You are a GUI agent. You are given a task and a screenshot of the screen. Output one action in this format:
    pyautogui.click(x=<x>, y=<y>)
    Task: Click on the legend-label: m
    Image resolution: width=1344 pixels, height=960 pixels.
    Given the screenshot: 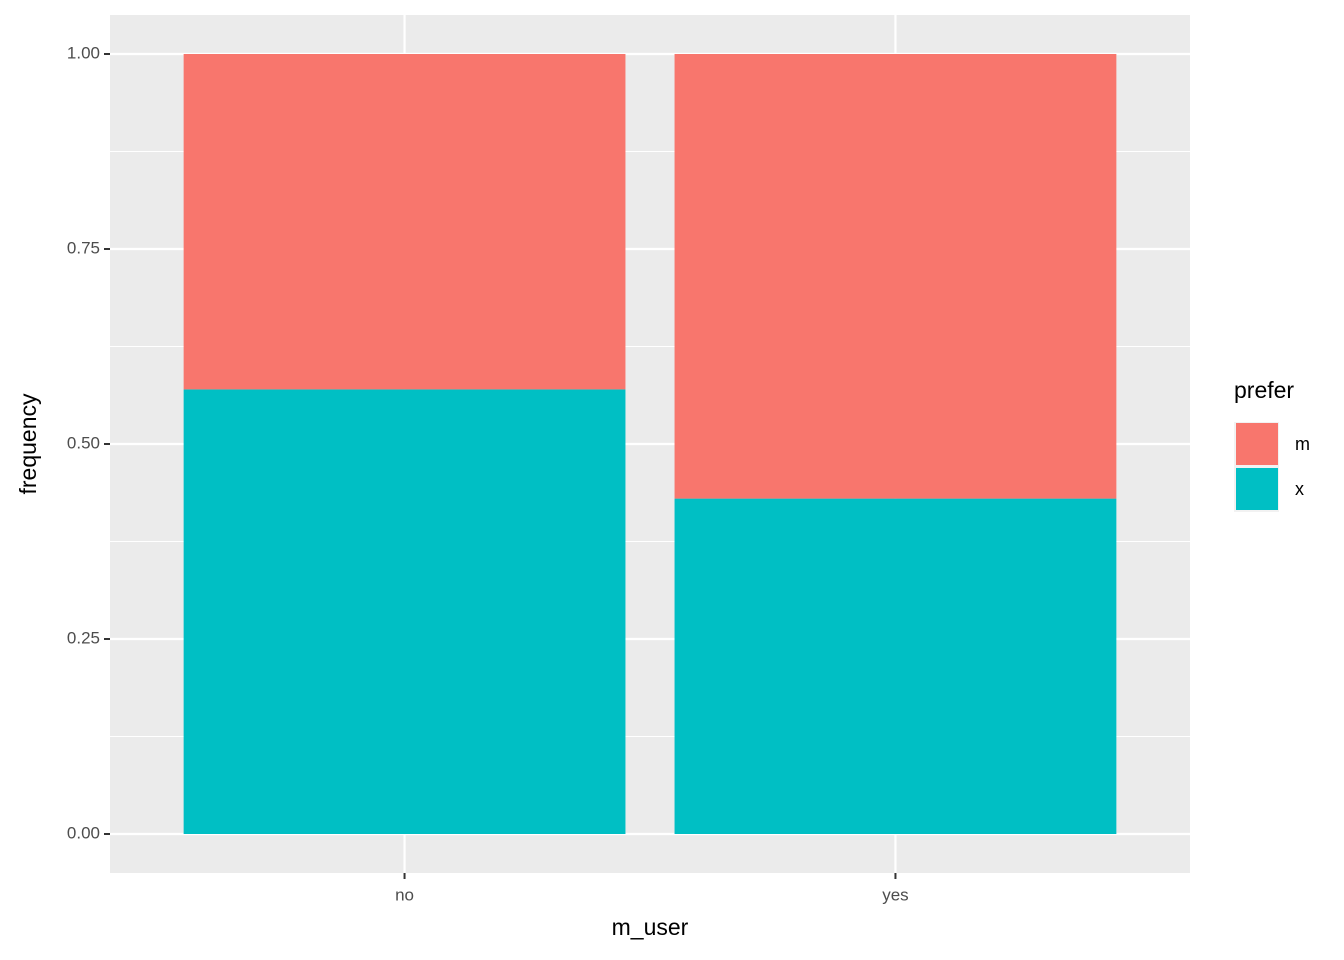 What is the action you would take?
    pyautogui.click(x=1302, y=444)
    